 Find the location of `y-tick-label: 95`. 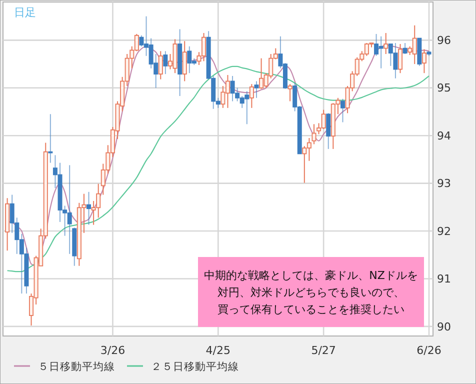

y-tick-label: 95 is located at coordinates (444, 88).